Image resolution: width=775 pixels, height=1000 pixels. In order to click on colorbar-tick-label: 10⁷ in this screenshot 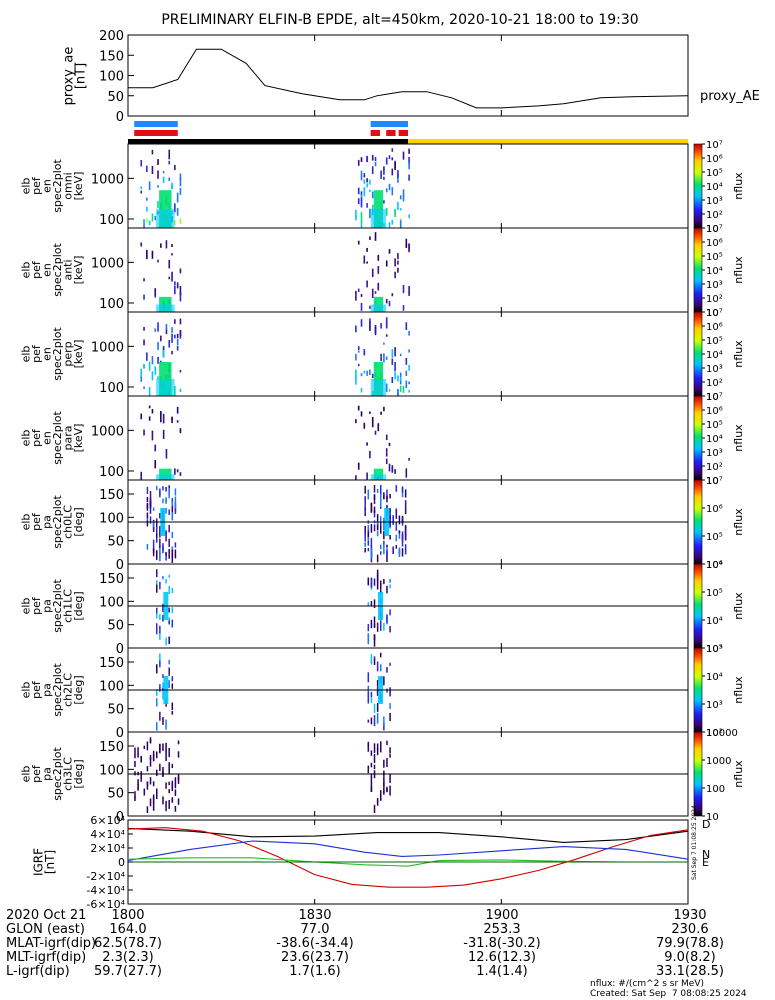, I will do `click(714, 145)`.